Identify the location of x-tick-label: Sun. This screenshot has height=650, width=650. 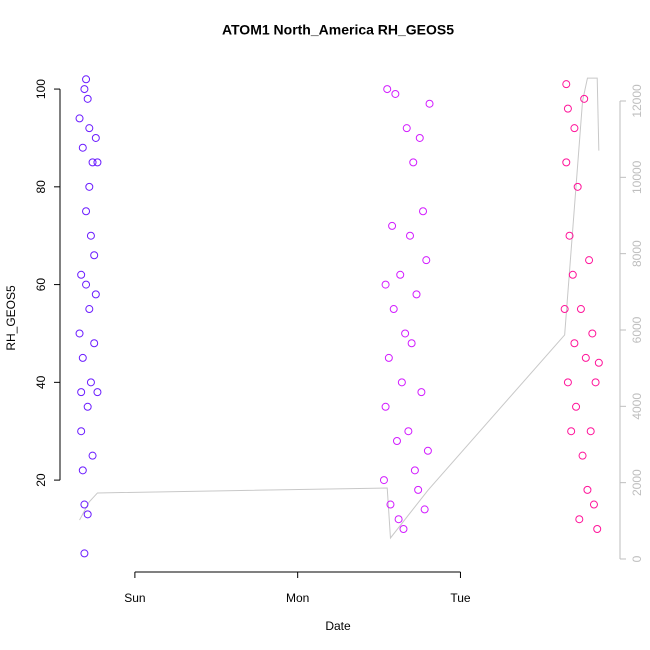
(134, 598).